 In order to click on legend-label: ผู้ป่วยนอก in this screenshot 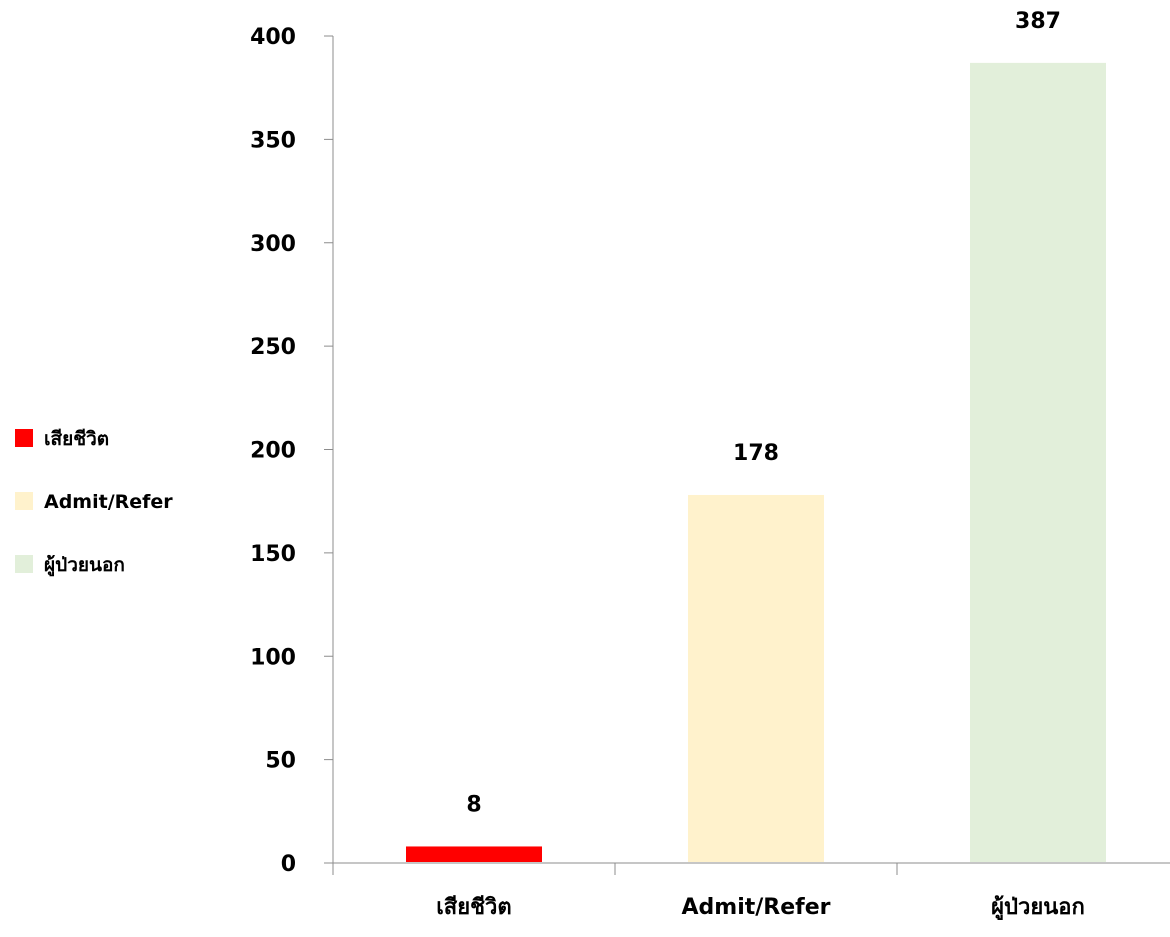, I will do `click(84, 565)`.